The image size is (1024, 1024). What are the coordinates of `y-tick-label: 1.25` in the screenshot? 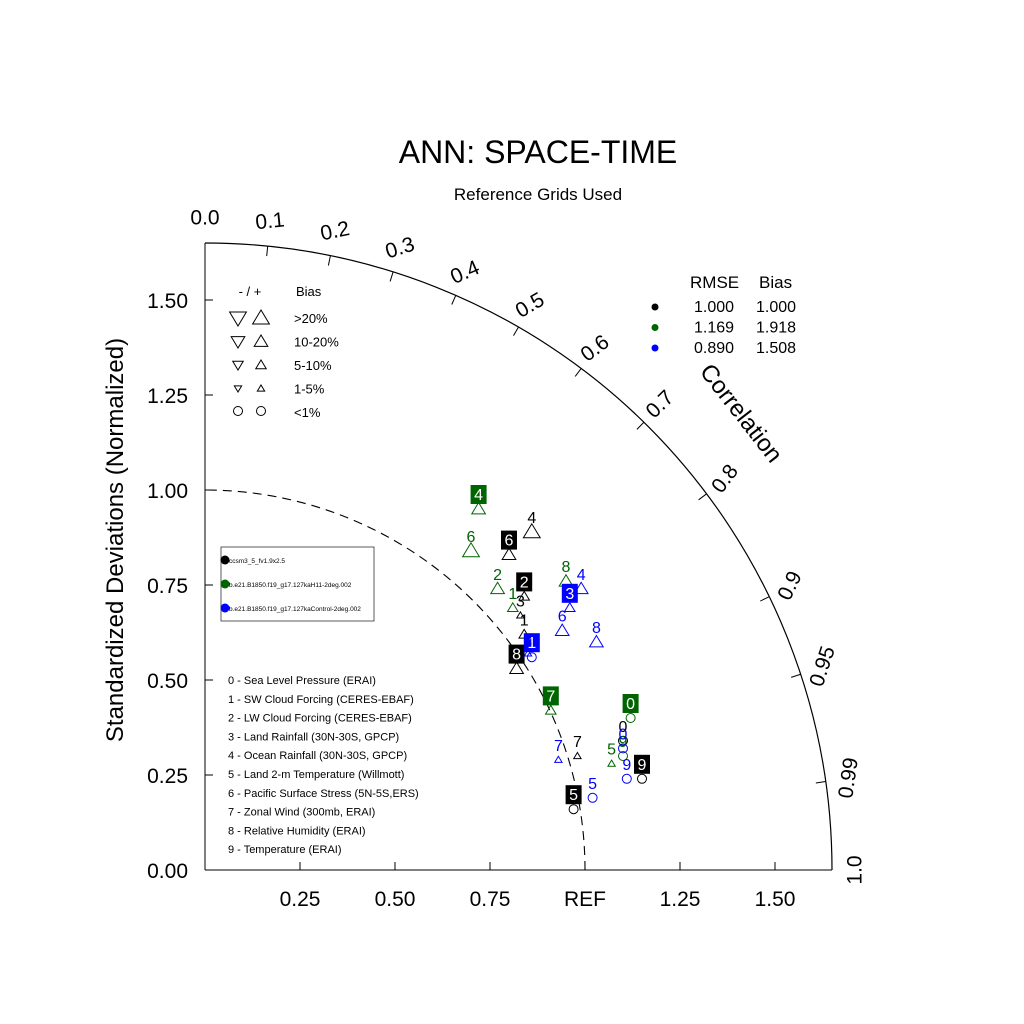 It's located at (167, 396).